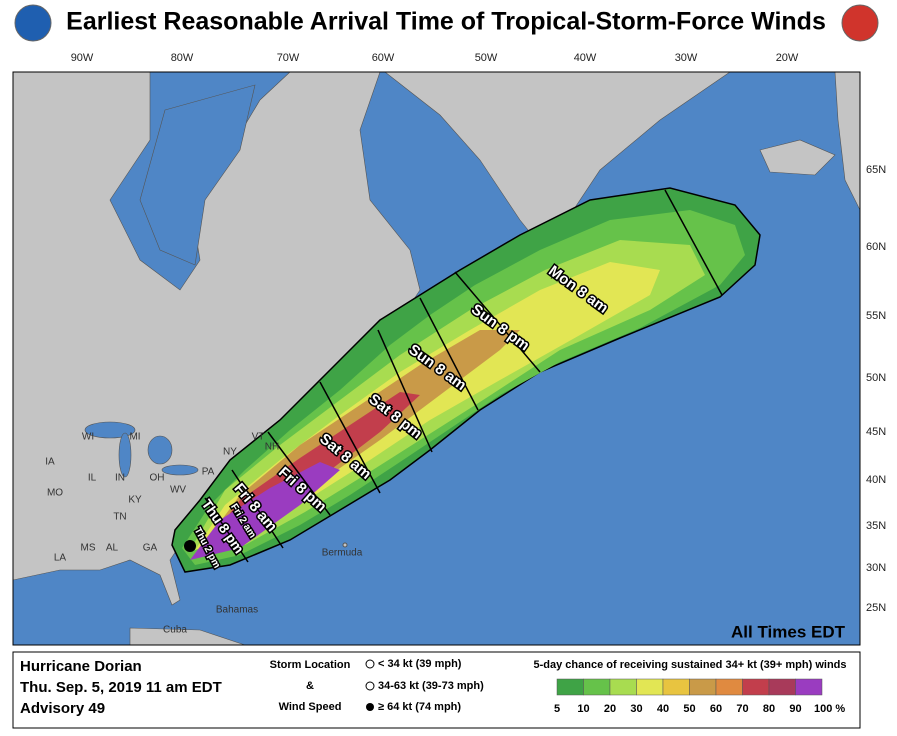  I want to click on place-label: LA, so click(60, 558).